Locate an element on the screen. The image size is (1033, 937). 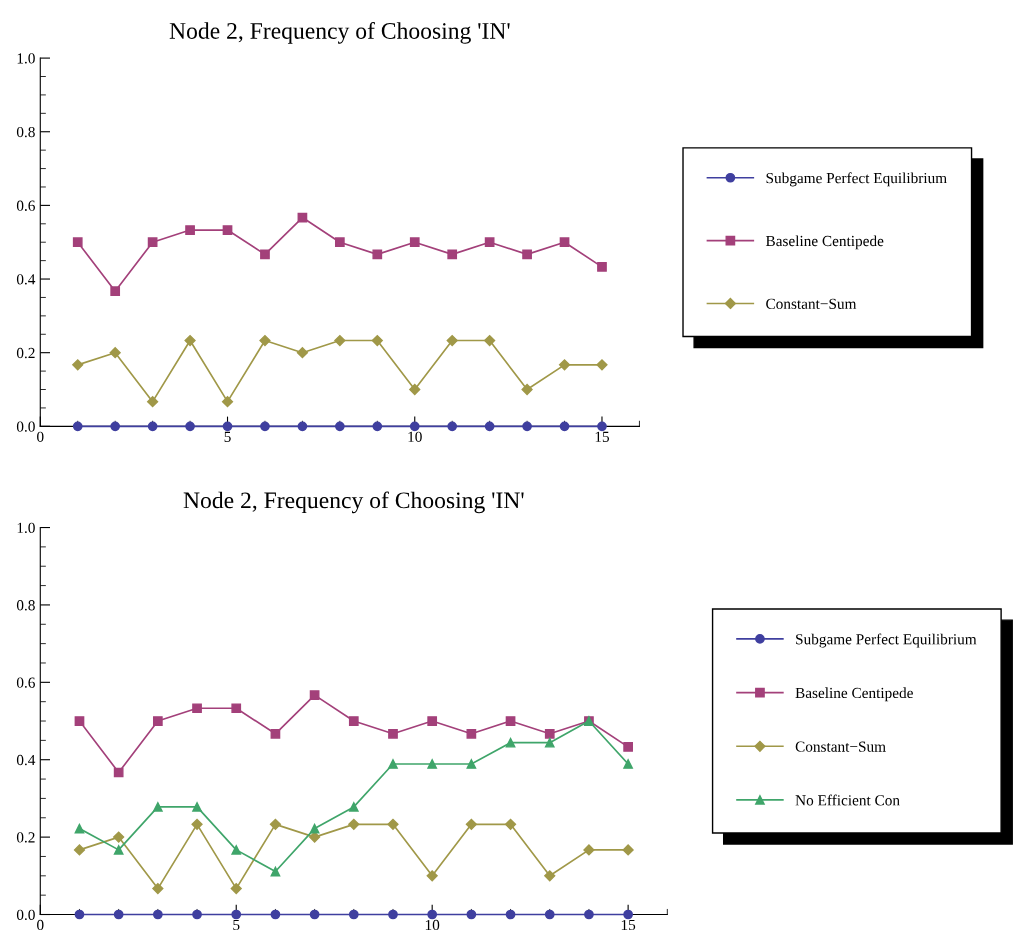
x-tick-label: 15 is located at coordinates (628, 925).